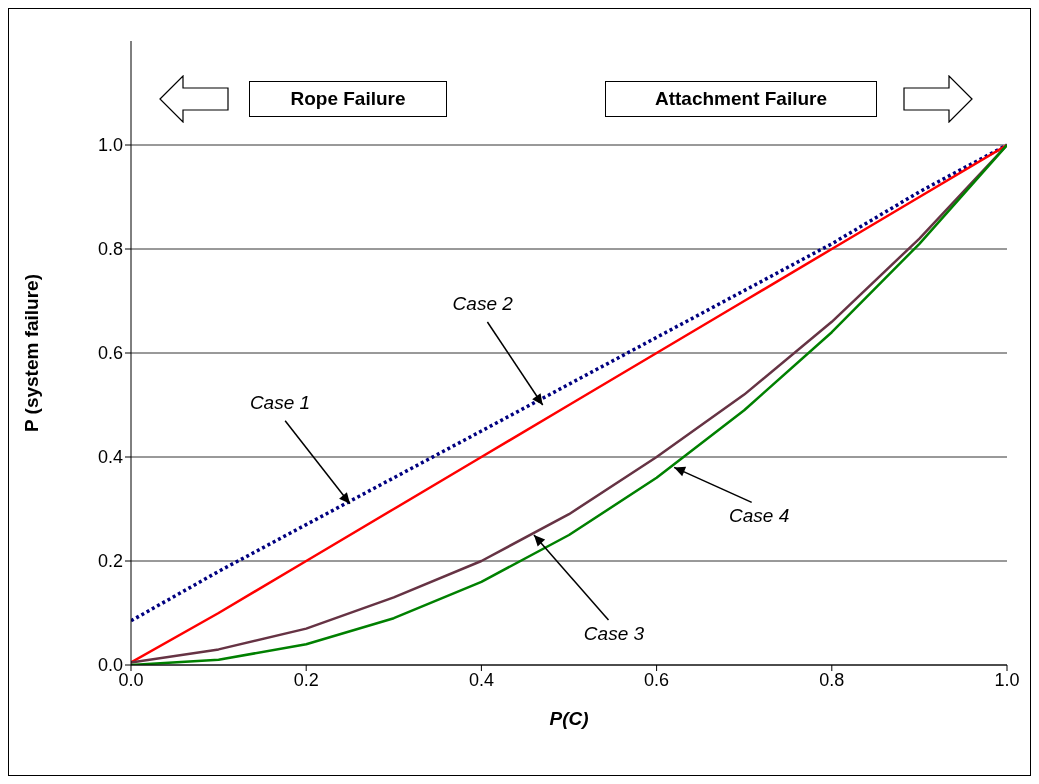 The image size is (1039, 784). I want to click on x-tick-label: 0.6, so click(657, 679).